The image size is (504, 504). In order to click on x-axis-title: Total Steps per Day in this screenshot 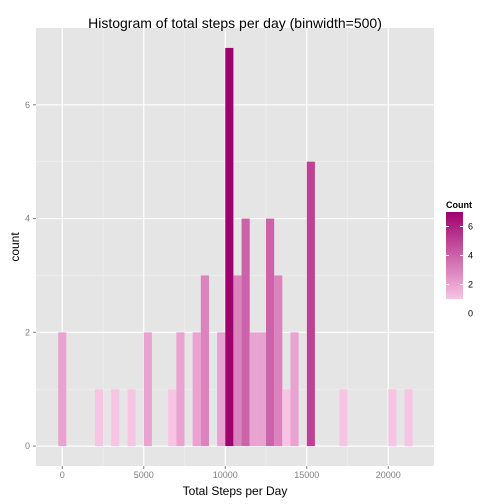, I will do `click(235, 491)`.